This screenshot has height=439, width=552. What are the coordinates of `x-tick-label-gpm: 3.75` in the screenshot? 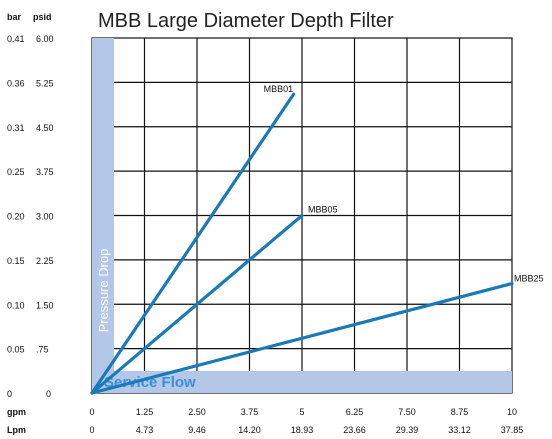 It's located at (250, 412).